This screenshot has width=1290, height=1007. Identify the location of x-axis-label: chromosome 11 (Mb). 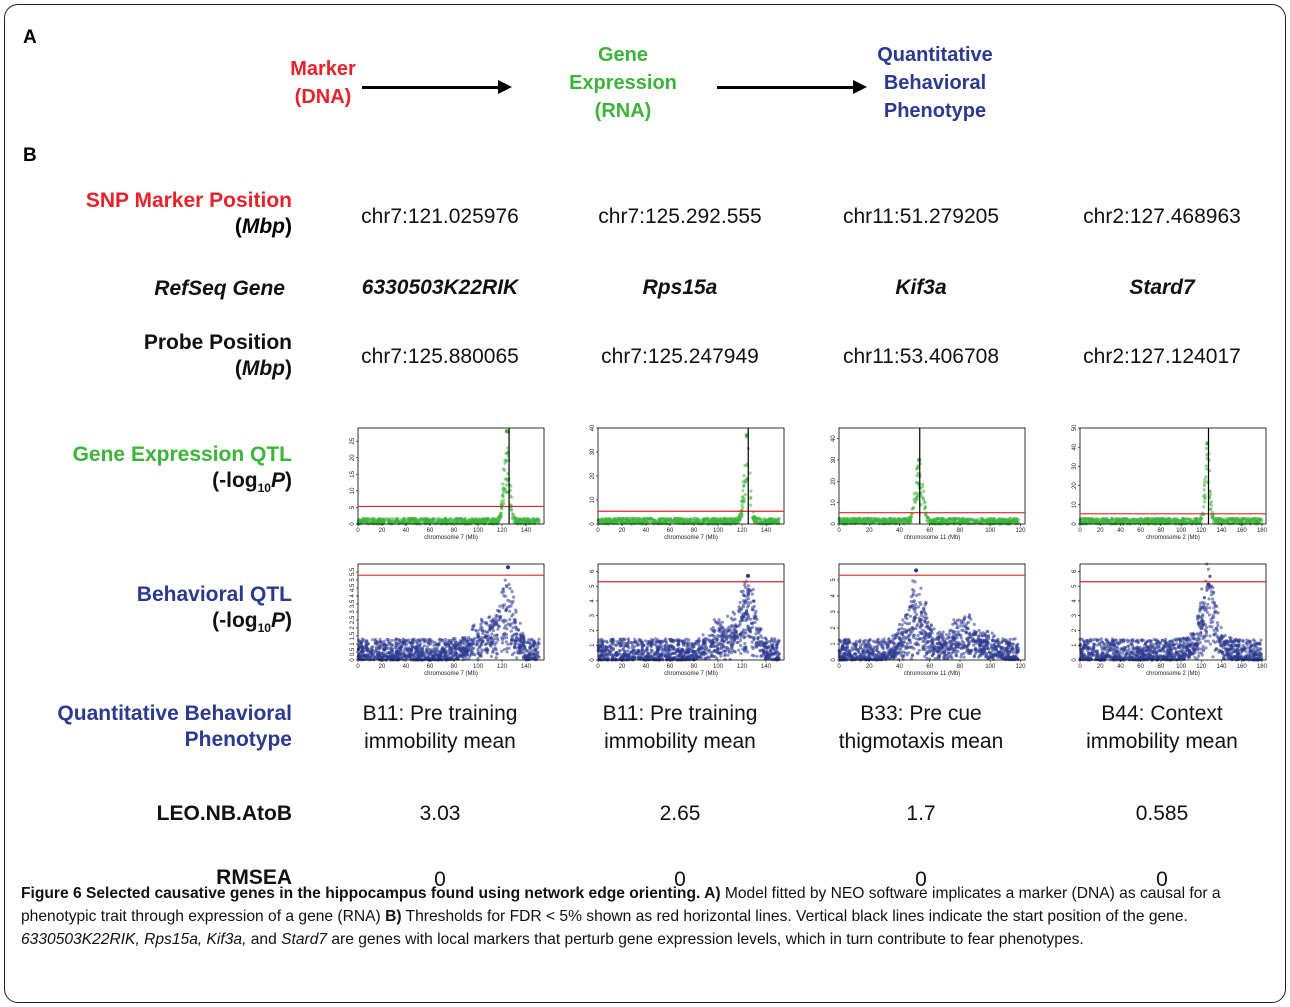
(932, 538).